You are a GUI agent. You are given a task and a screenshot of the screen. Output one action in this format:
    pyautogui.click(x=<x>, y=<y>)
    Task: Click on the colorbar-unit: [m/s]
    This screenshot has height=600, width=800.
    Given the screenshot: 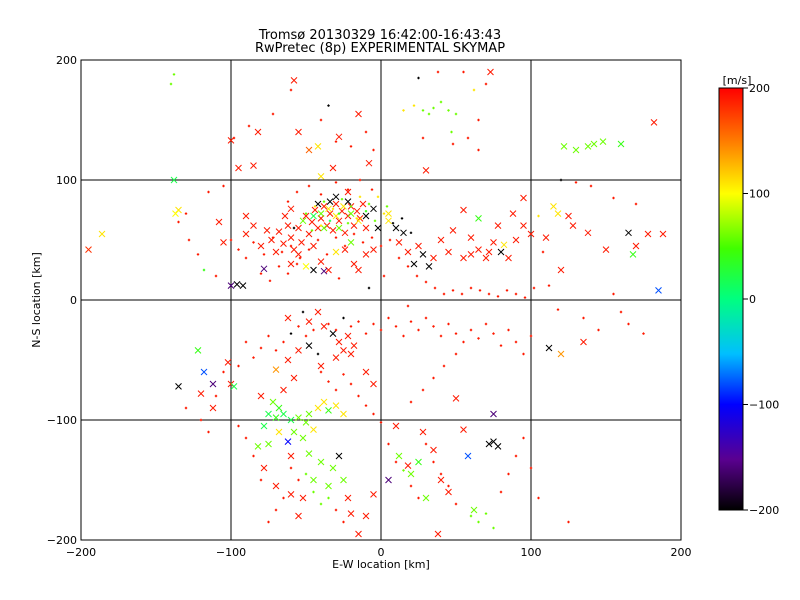 What is the action you would take?
    pyautogui.click(x=737, y=80)
    